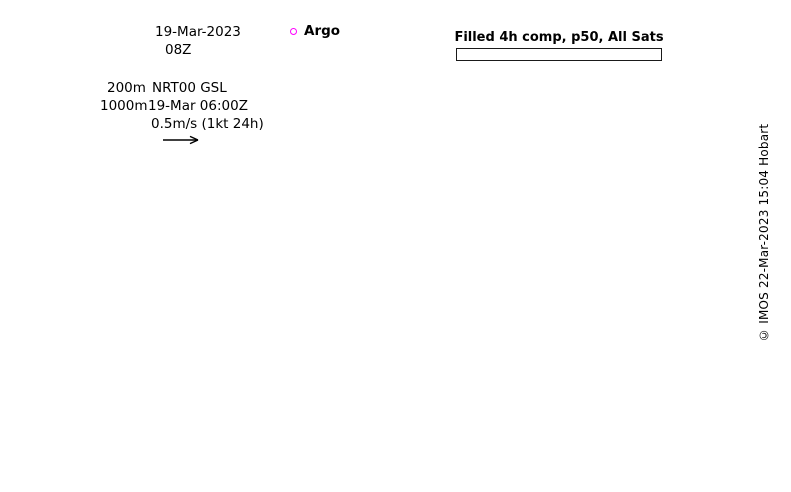  Describe the element at coordinates (124, 106) in the screenshot. I see `annotation-bathy-1000m: 1000m` at that location.